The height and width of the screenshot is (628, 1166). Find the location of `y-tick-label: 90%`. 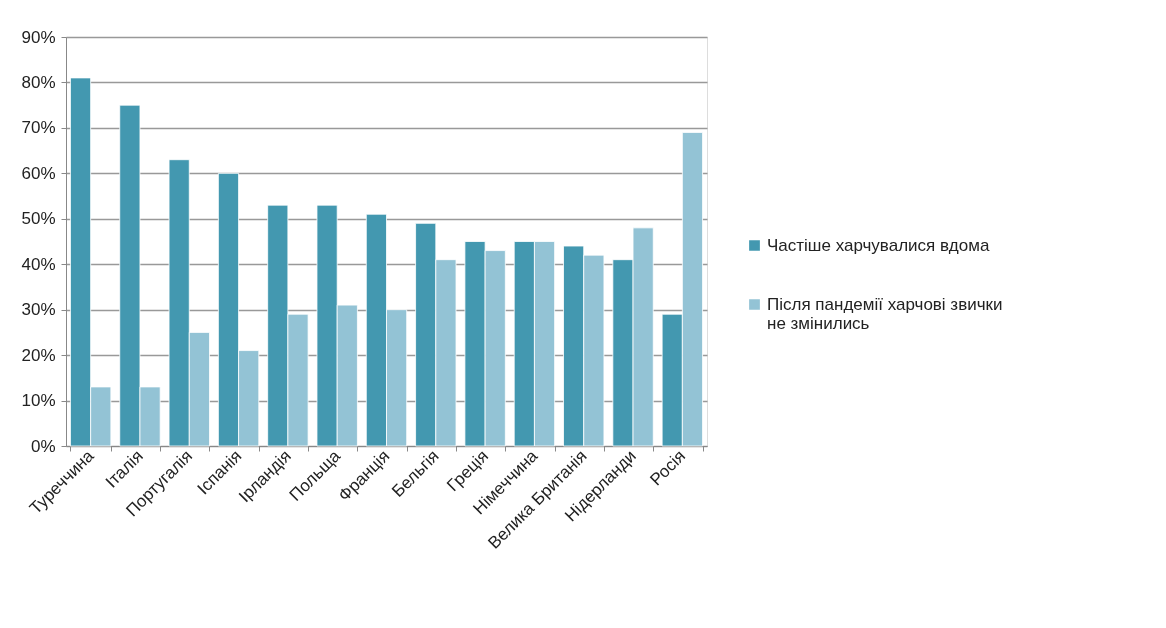

y-tick-label: 90% is located at coordinates (38, 37).